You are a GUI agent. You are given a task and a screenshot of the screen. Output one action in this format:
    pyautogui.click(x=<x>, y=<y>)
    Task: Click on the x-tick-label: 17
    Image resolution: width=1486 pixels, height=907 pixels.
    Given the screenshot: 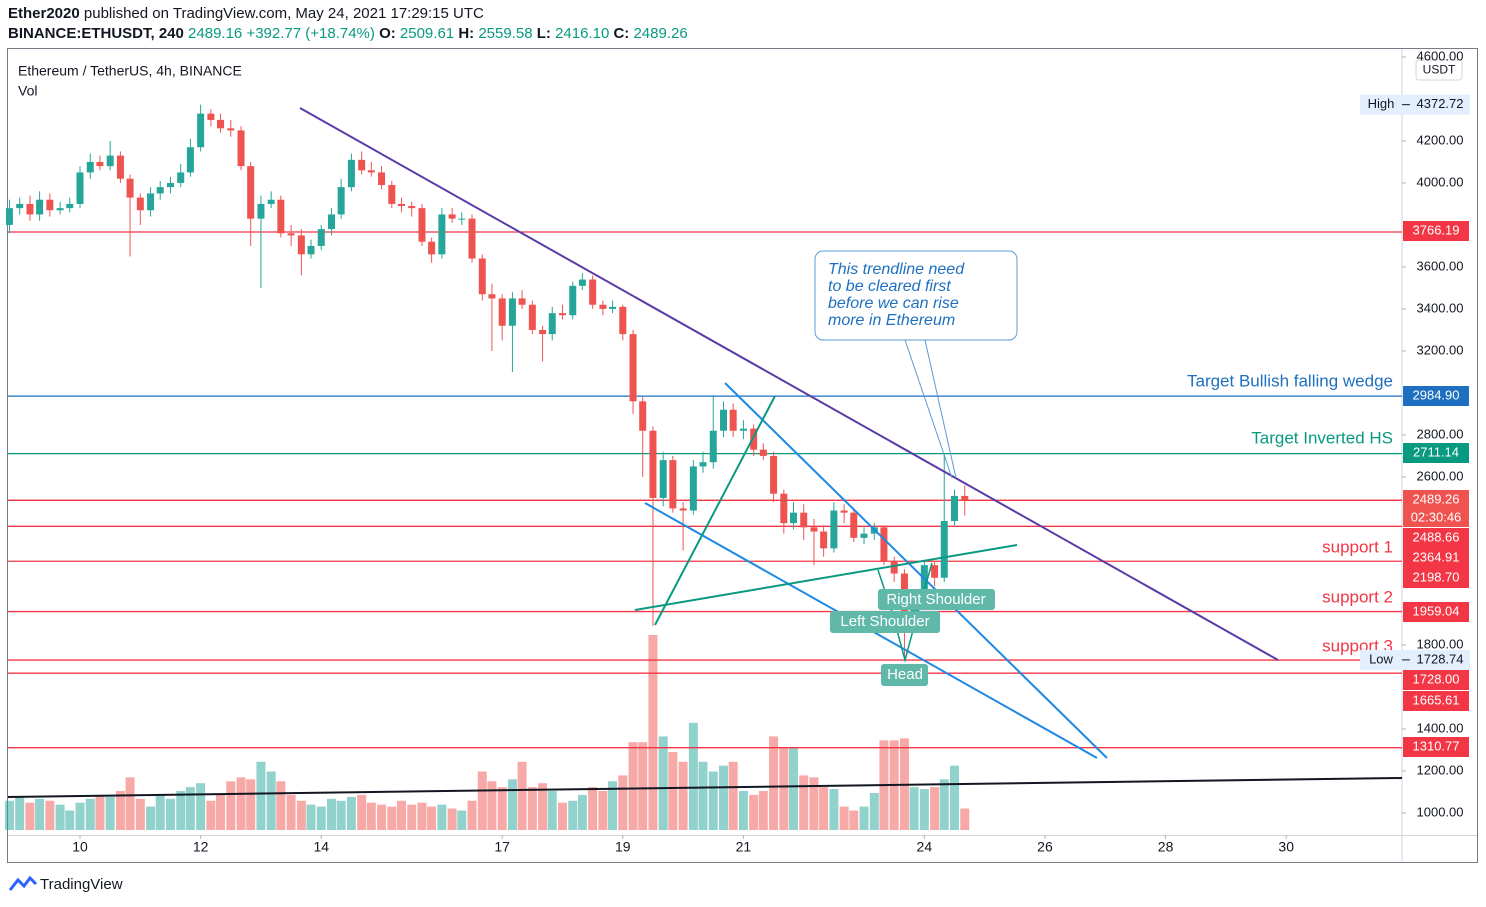 What is the action you would take?
    pyautogui.click(x=502, y=847)
    